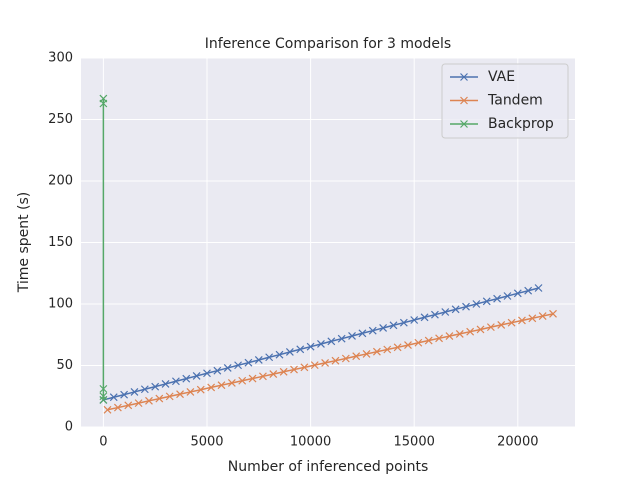 This screenshot has height=480, width=640. I want to click on y-tick-label: 50, so click(64, 365).